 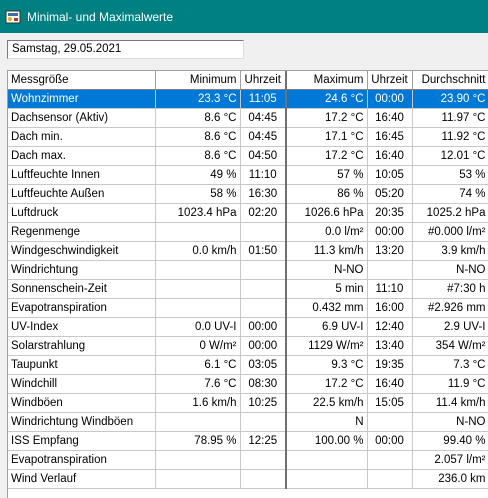 What do you see at coordinates (198, 346) in the screenshot?
I see `cell-minimum: 0 W/m²` at bounding box center [198, 346].